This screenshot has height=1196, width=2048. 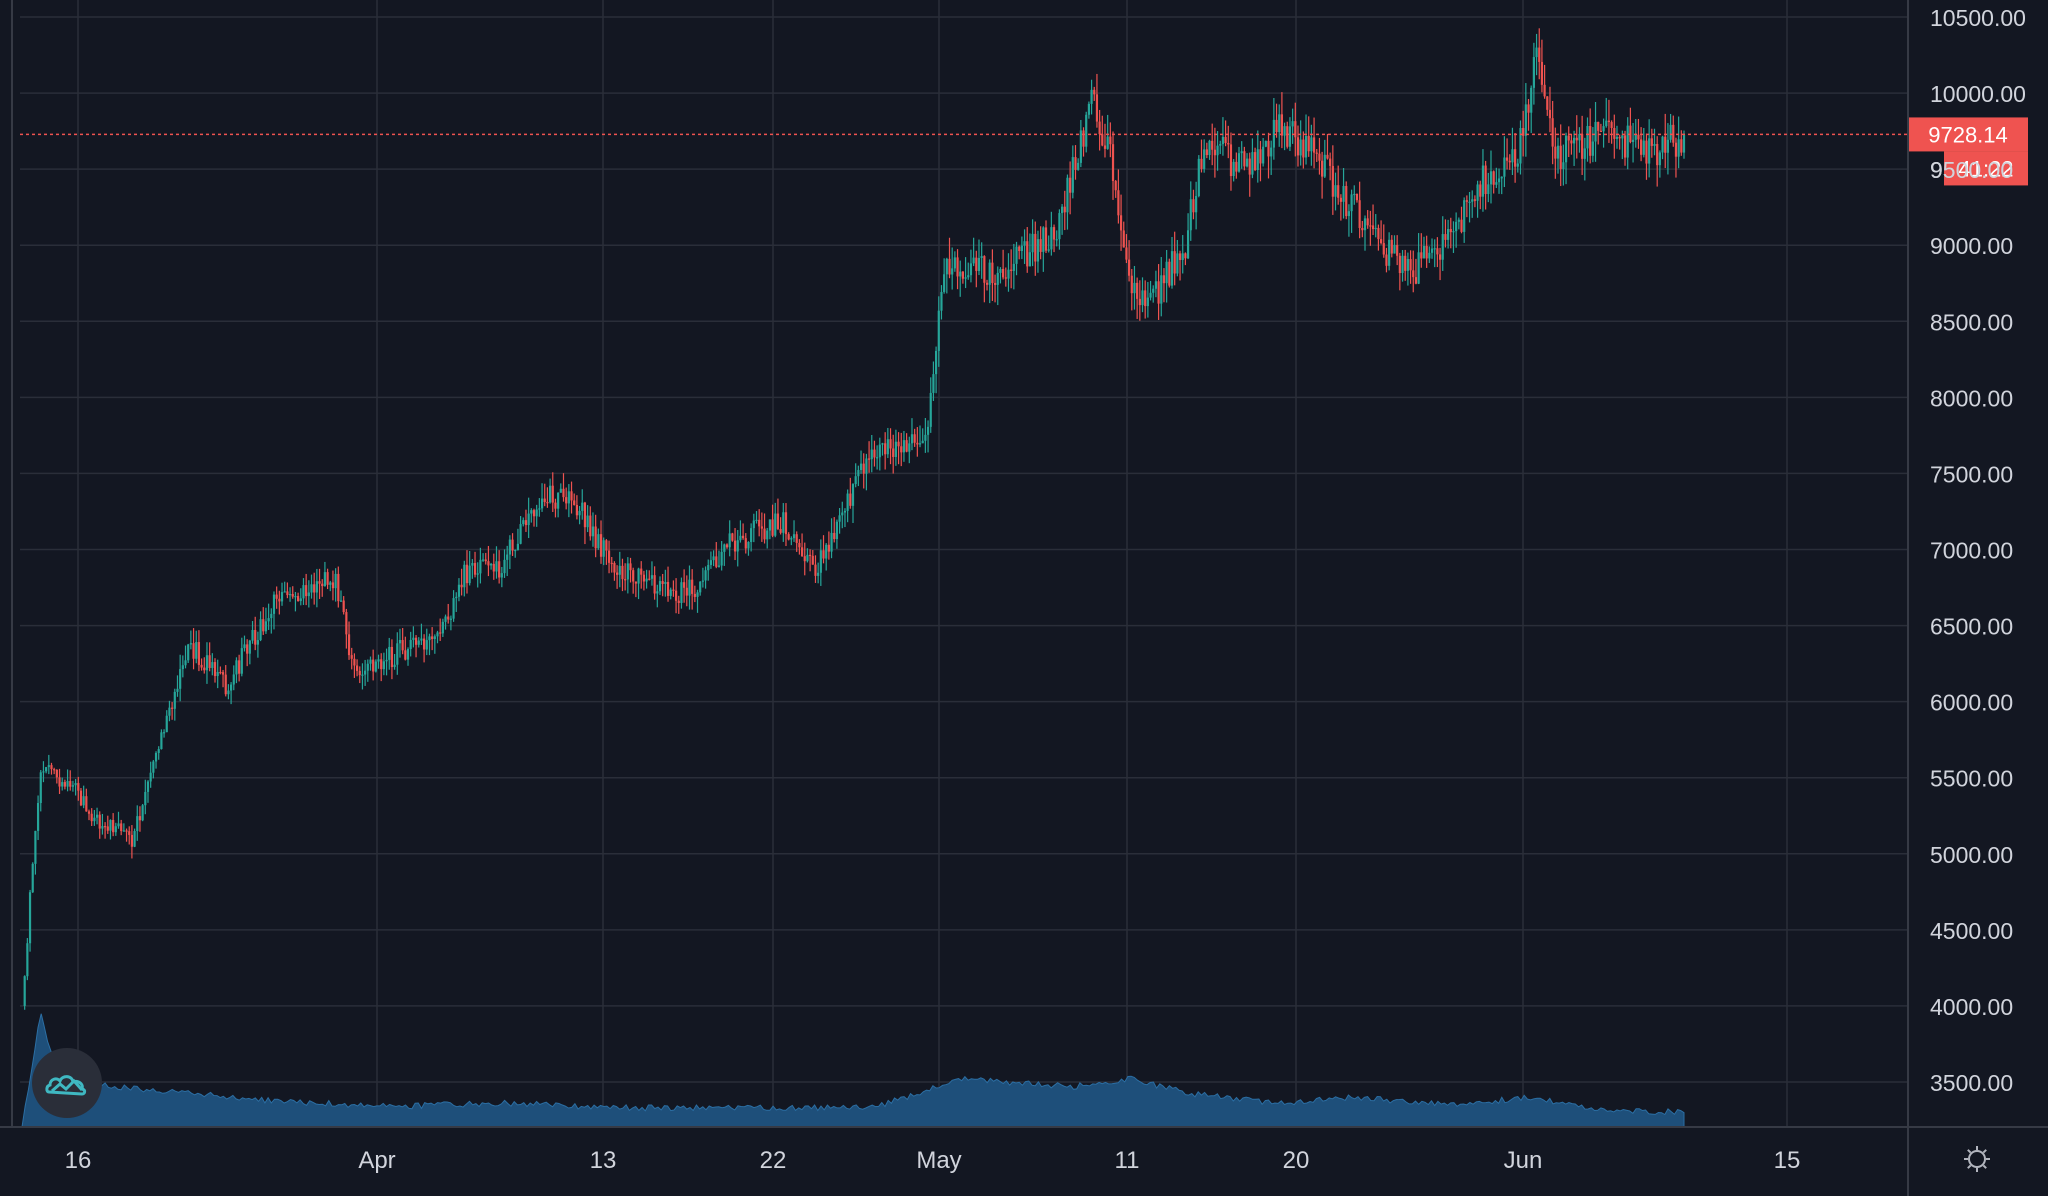 What do you see at coordinates (1971, 703) in the screenshot?
I see `y-tick-label: 6000.00` at bounding box center [1971, 703].